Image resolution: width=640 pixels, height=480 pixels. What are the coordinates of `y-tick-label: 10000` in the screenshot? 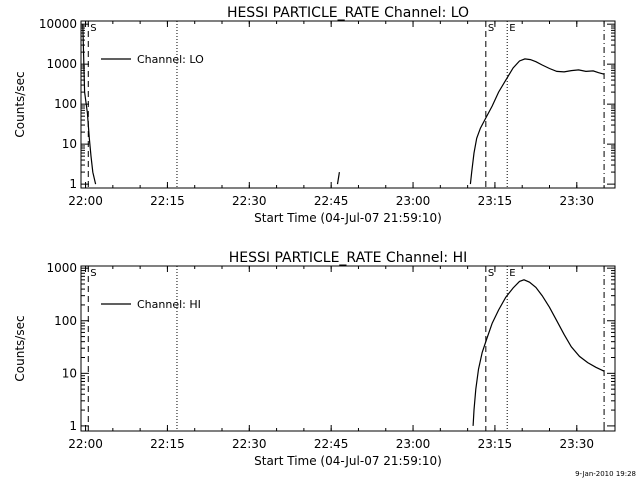 It's located at (58, 24).